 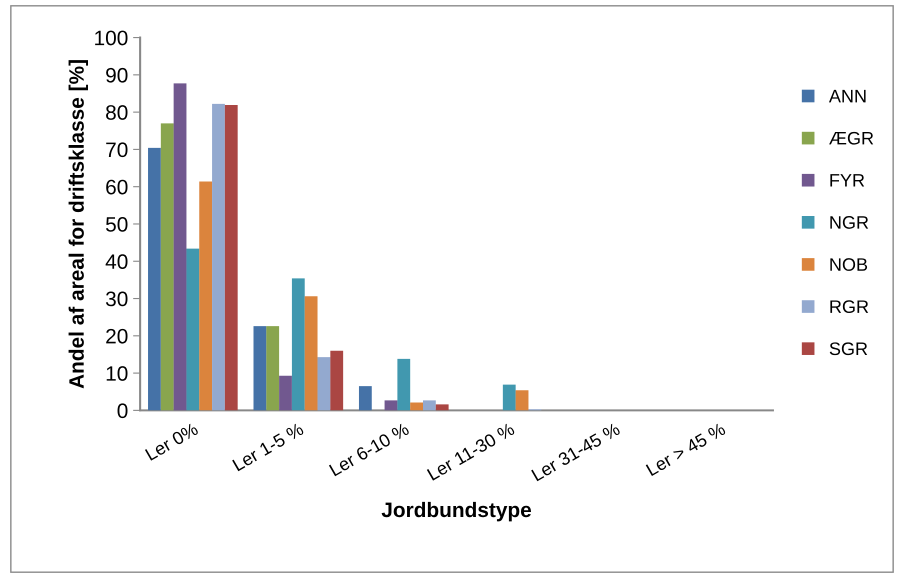 I want to click on y-tick-label: 40, so click(x=117, y=262).